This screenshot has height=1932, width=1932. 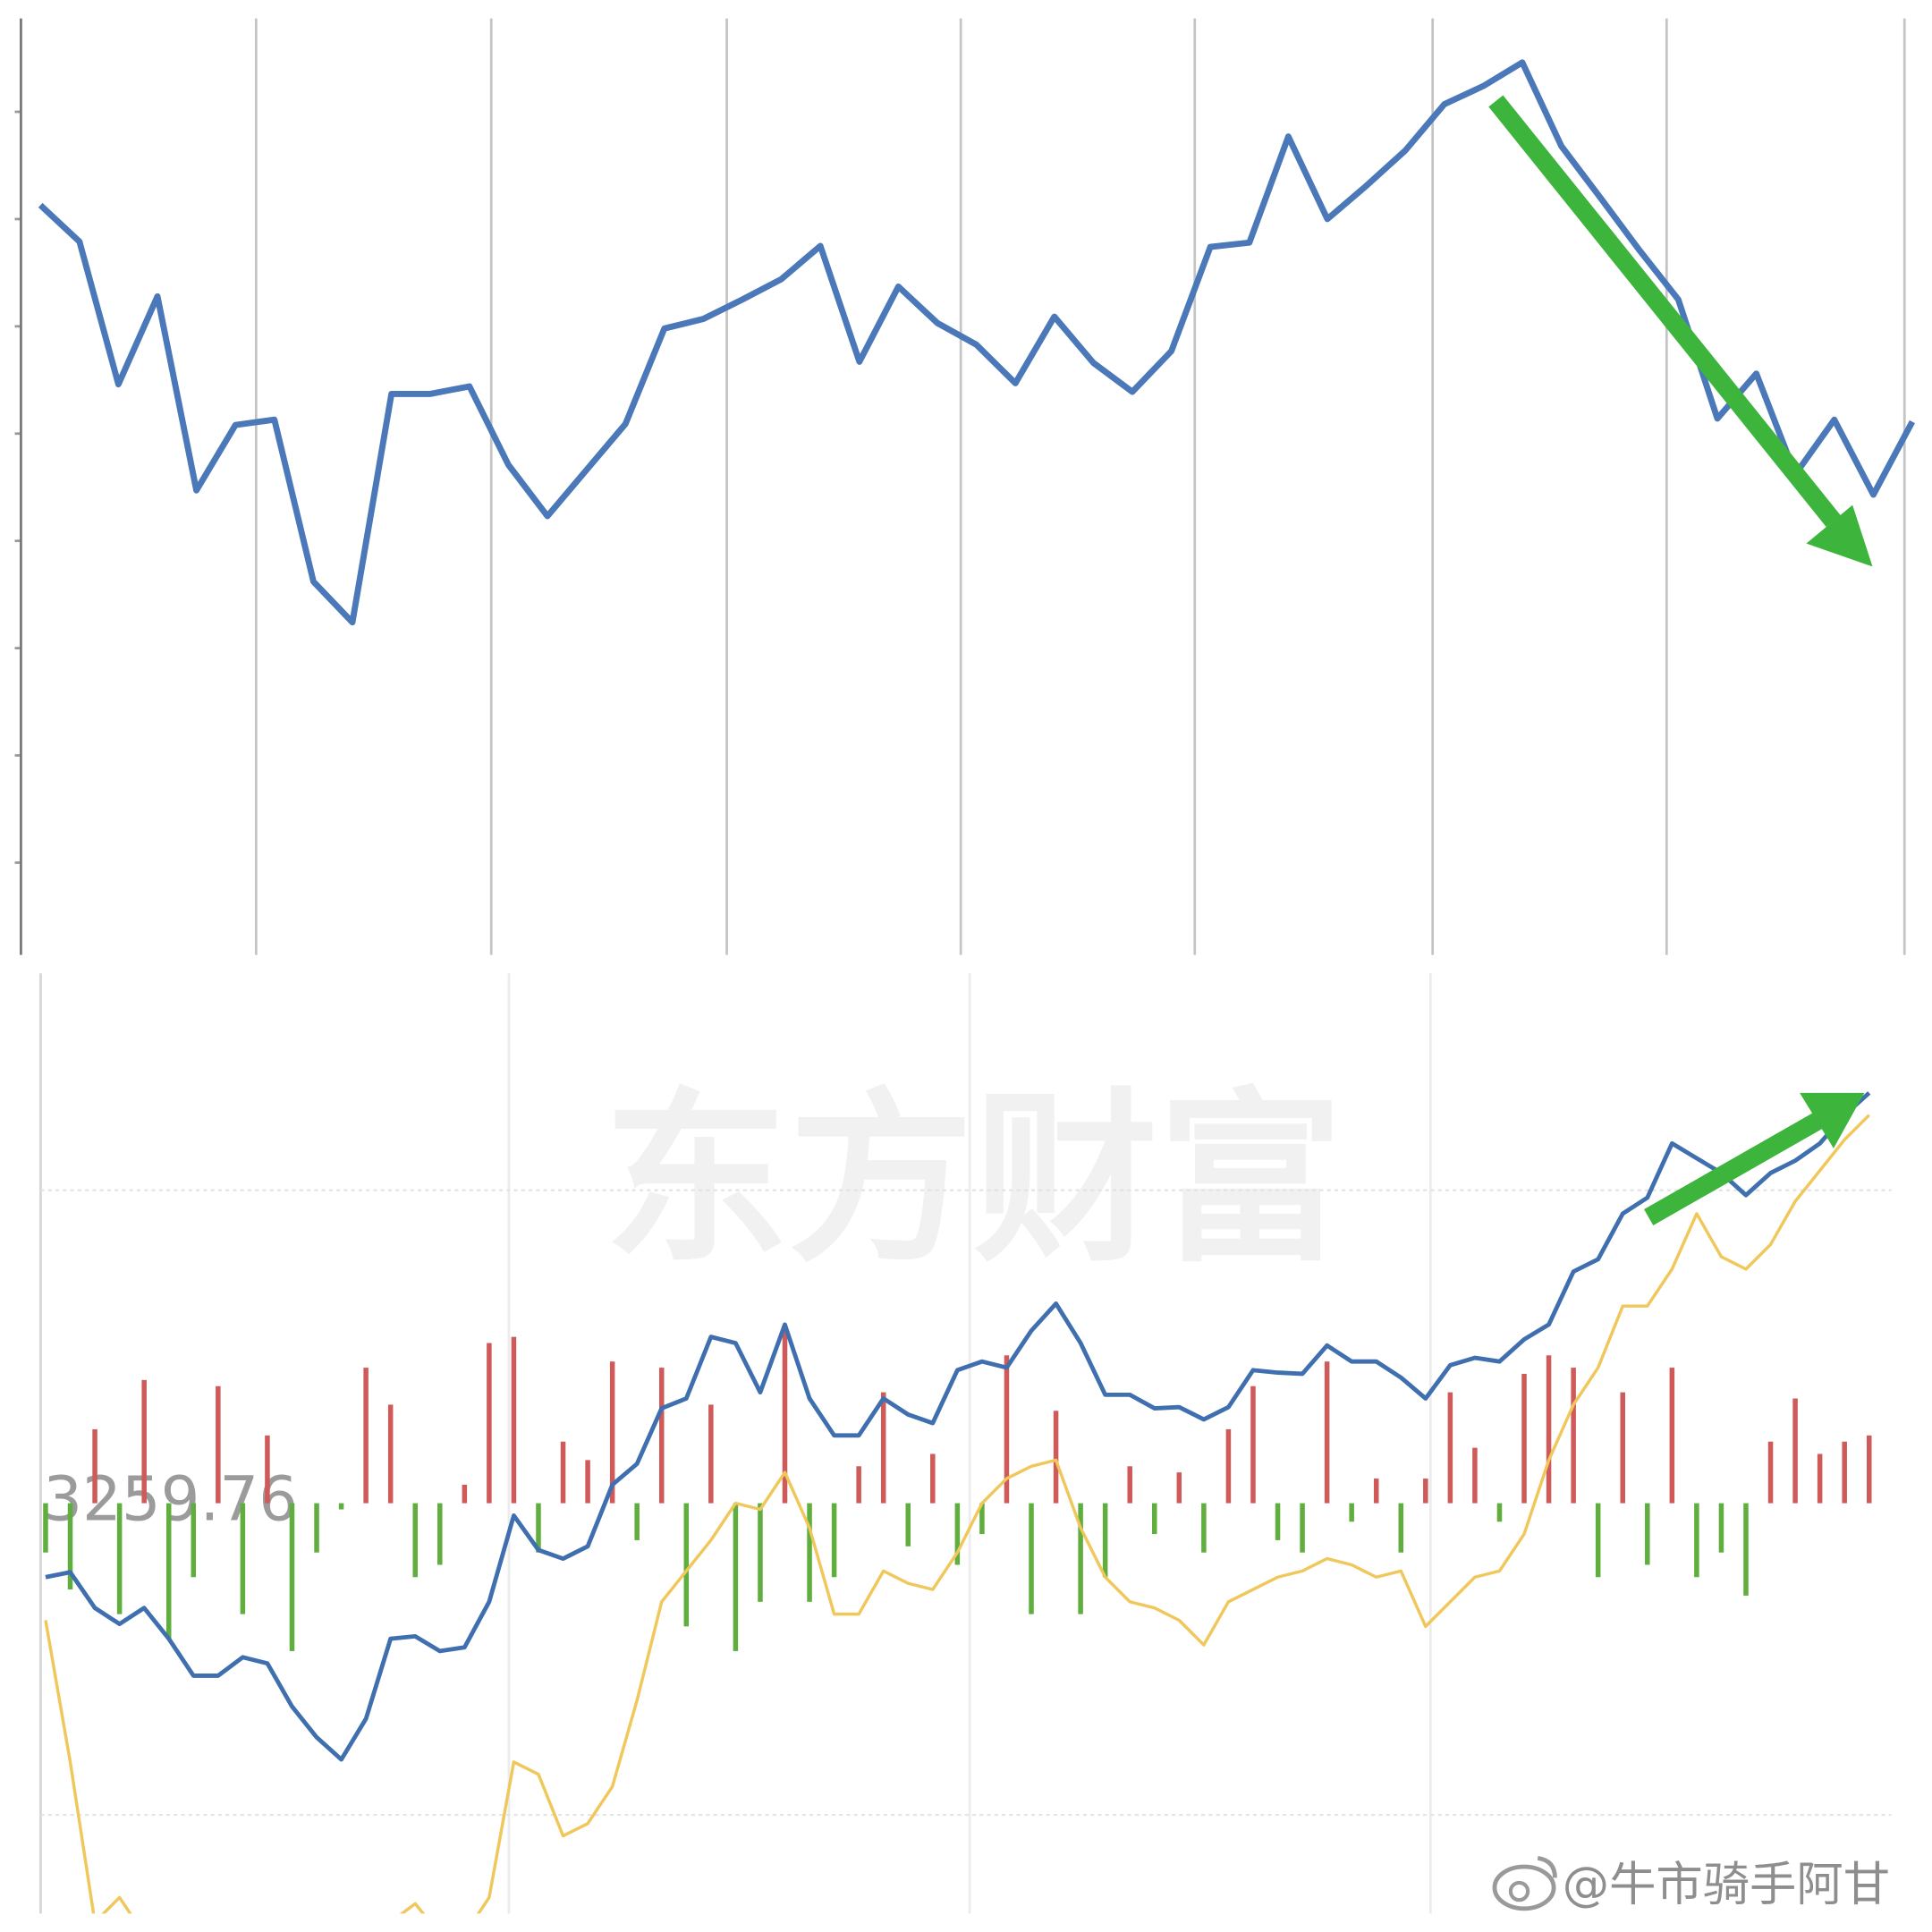 I want to click on weibo-logo, so click(x=1524, y=1883).